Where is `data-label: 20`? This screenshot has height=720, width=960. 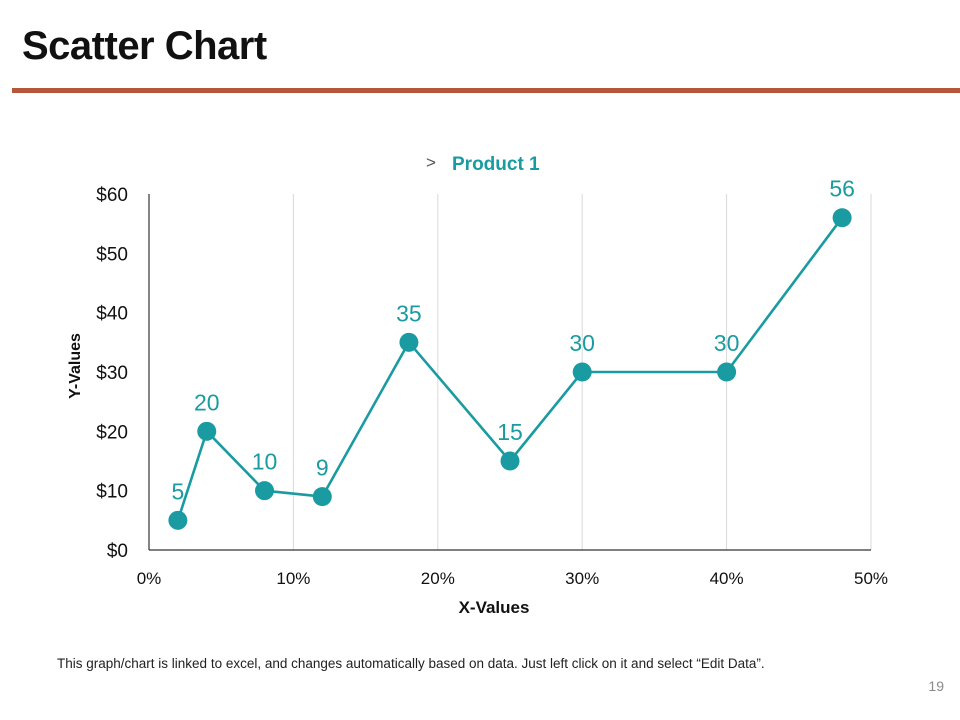 data-label: 20 is located at coordinates (207, 402).